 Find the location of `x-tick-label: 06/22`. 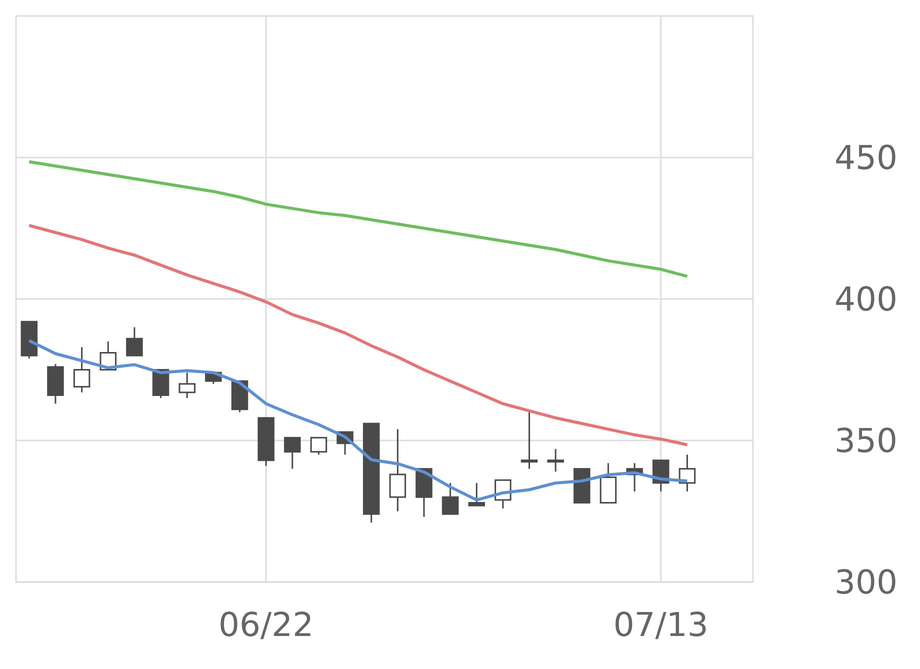

x-tick-label: 06/22 is located at coordinates (266, 624).